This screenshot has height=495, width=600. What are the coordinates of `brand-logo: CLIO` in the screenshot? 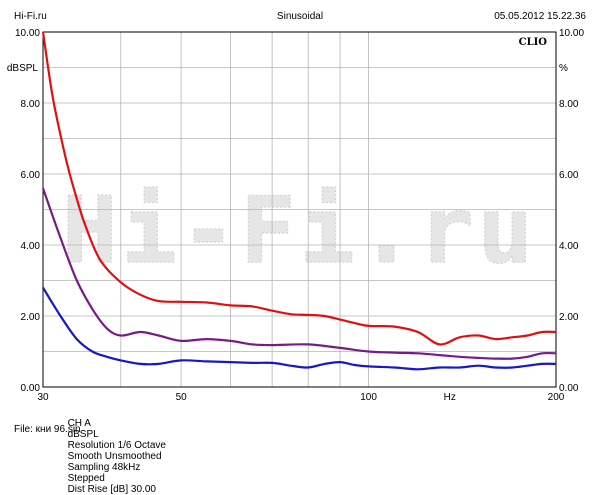 It's located at (533, 42).